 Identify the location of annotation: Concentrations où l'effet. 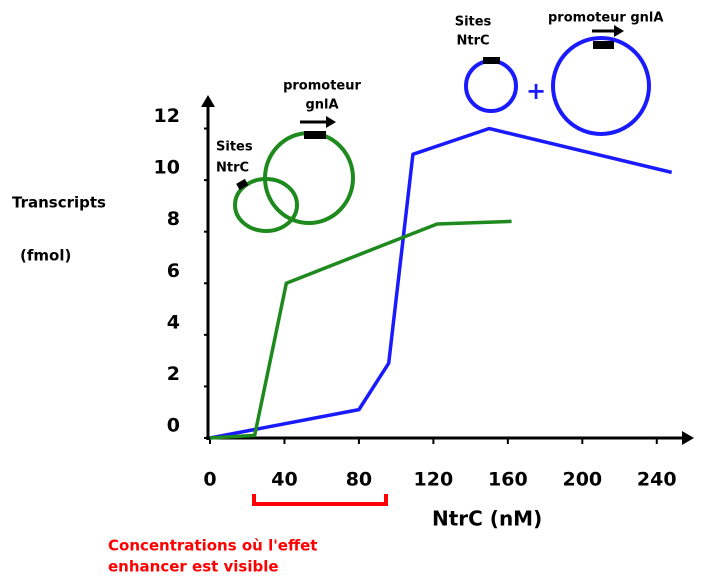
(212, 546).